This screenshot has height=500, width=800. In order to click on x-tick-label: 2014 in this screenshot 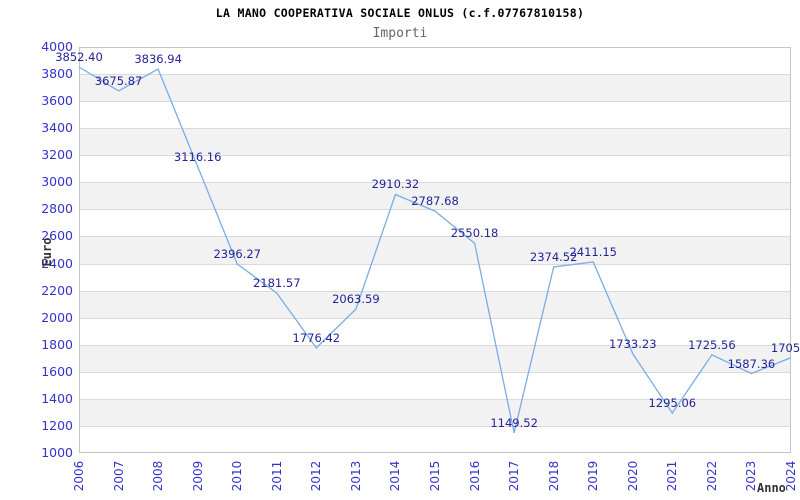, I will do `click(395, 476)`.